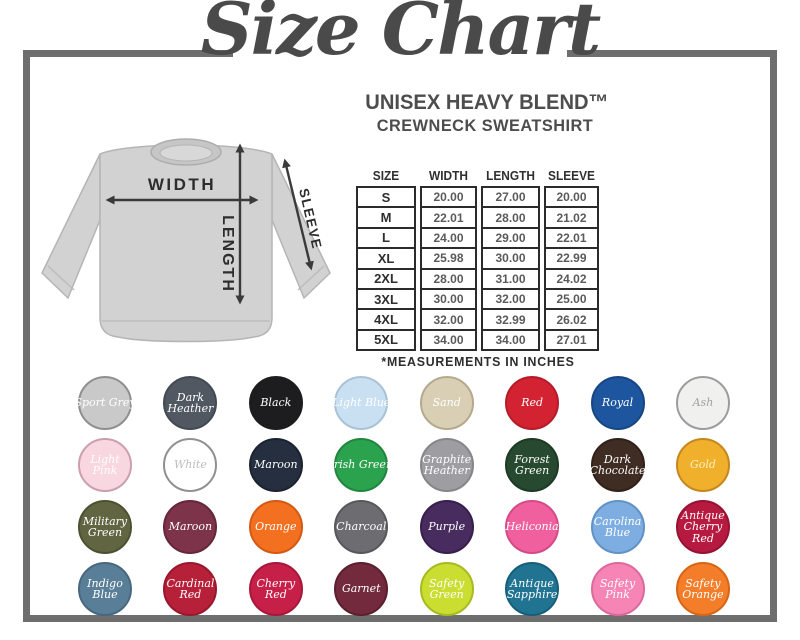 The width and height of the screenshot is (800, 640). Describe the element at coordinates (487, 102) in the screenshot. I see `product-name: UNISEX HEAVY BLEND™` at that location.